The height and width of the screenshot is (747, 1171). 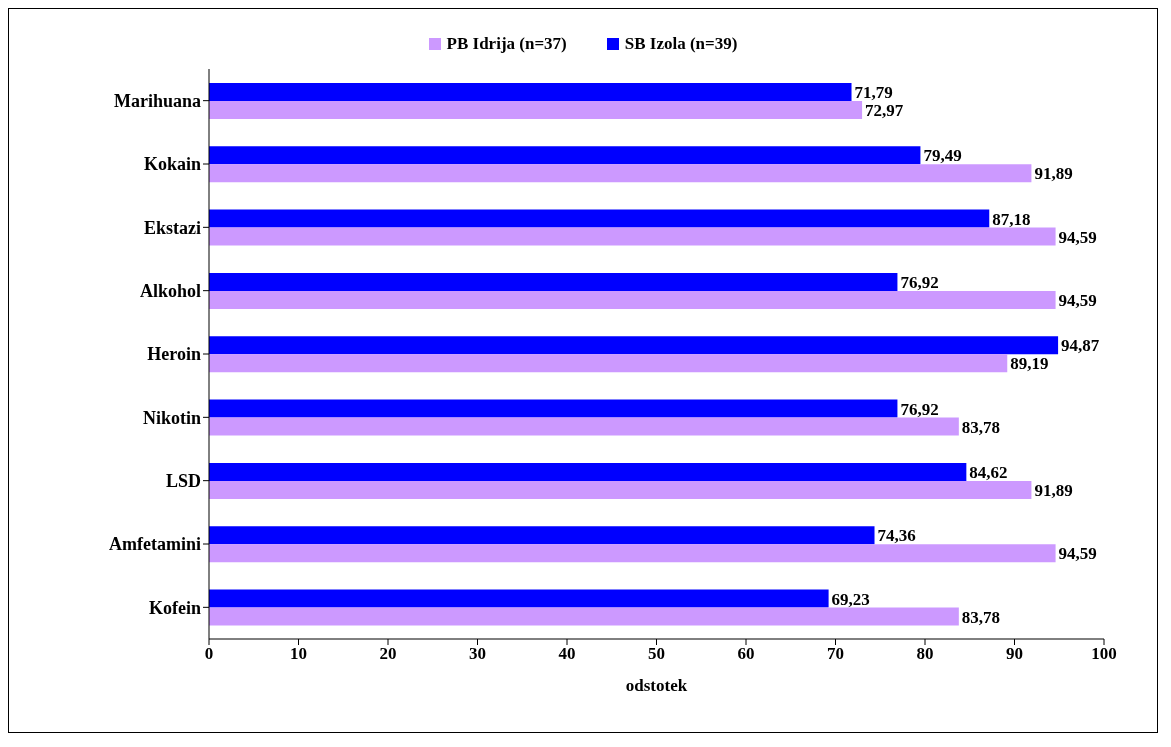 What do you see at coordinates (1080, 346) in the screenshot?
I see `data-label: 94,87` at bounding box center [1080, 346].